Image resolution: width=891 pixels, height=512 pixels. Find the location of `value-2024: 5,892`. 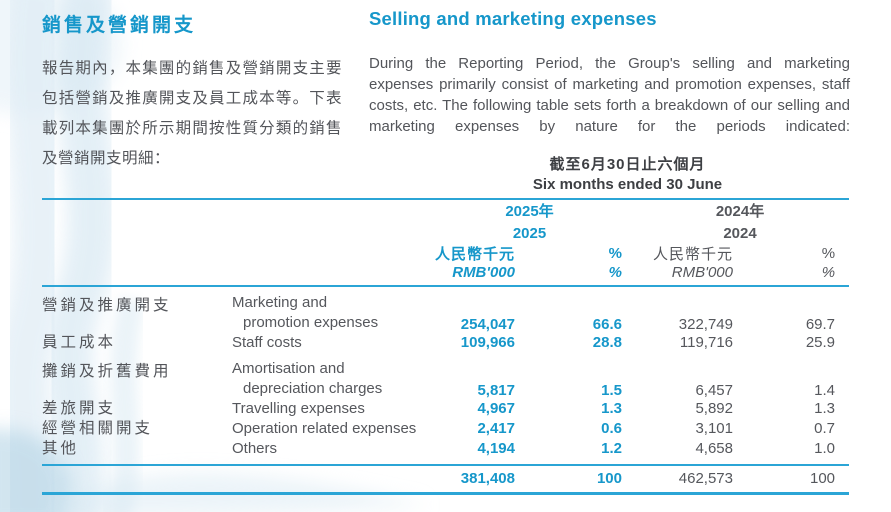

value-2024: 5,892 is located at coordinates (714, 408).